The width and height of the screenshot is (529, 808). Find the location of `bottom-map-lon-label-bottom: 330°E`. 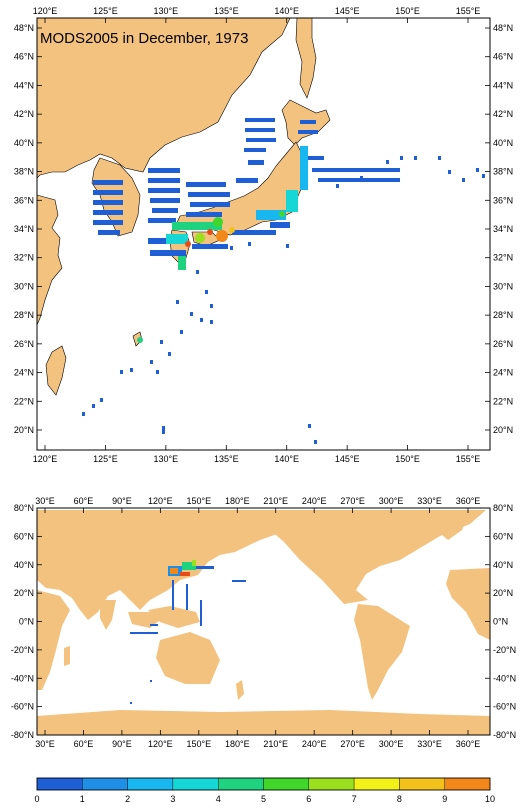

bottom-map-lon-label-bottom: 330°E is located at coordinates (429, 744).